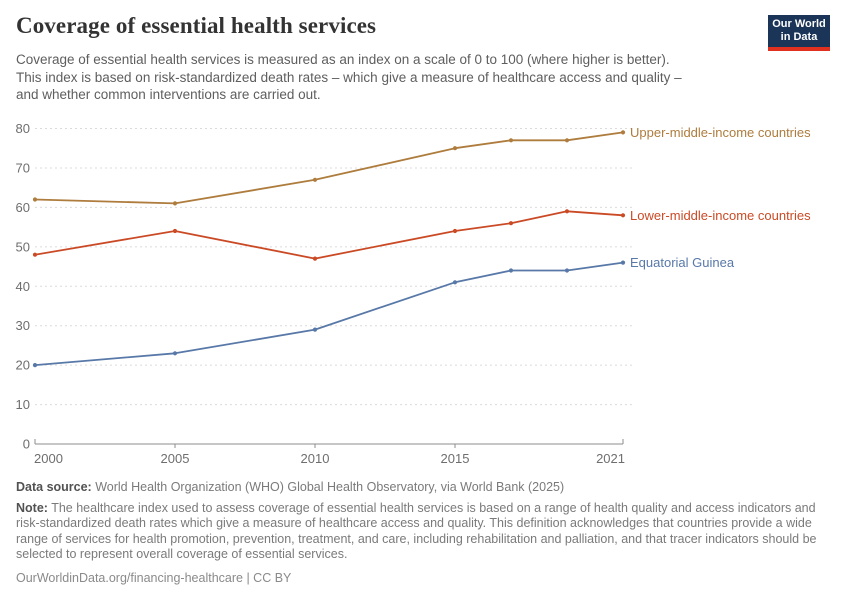 This screenshot has height=600, width=850. Describe the element at coordinates (315, 458) in the screenshot. I see `x-axis-tick-label: 2010` at that location.